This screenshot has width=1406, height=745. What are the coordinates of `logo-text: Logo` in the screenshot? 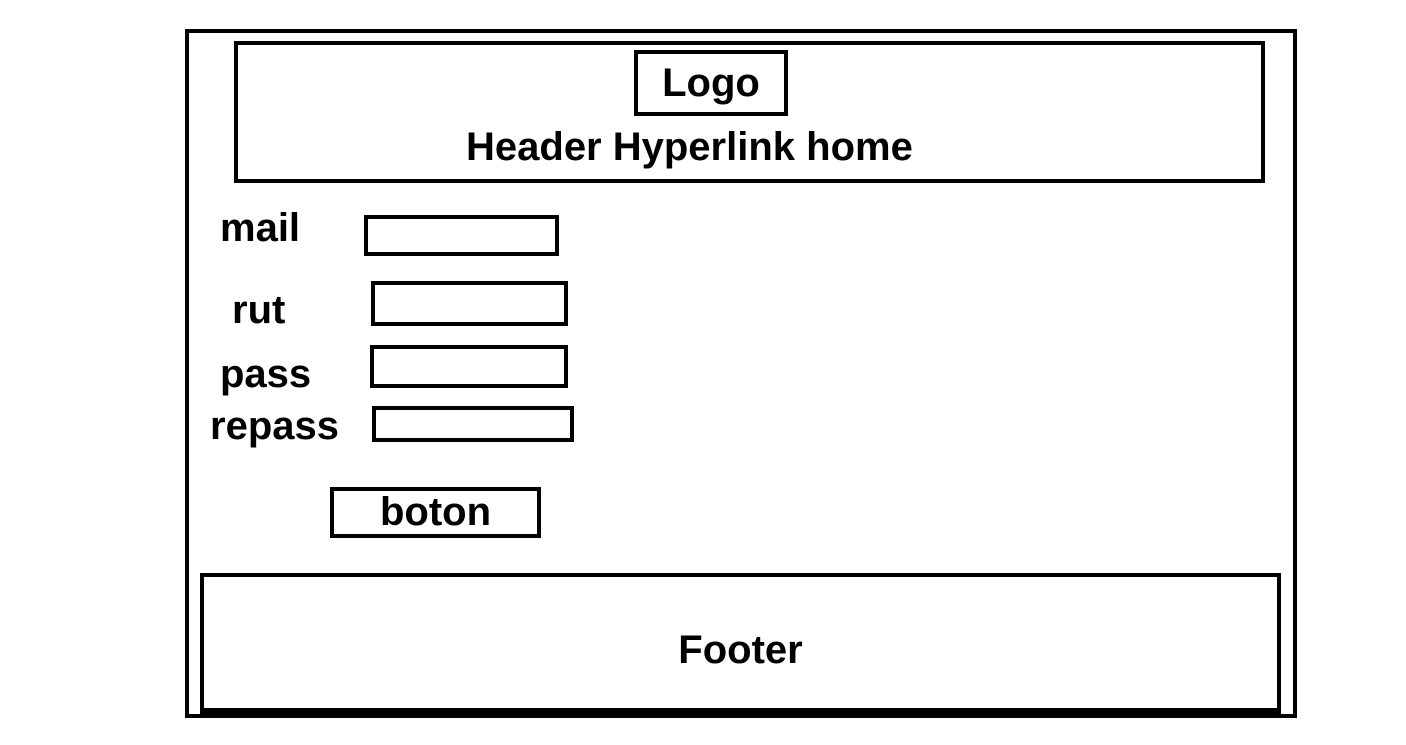 It's located at (711, 82).